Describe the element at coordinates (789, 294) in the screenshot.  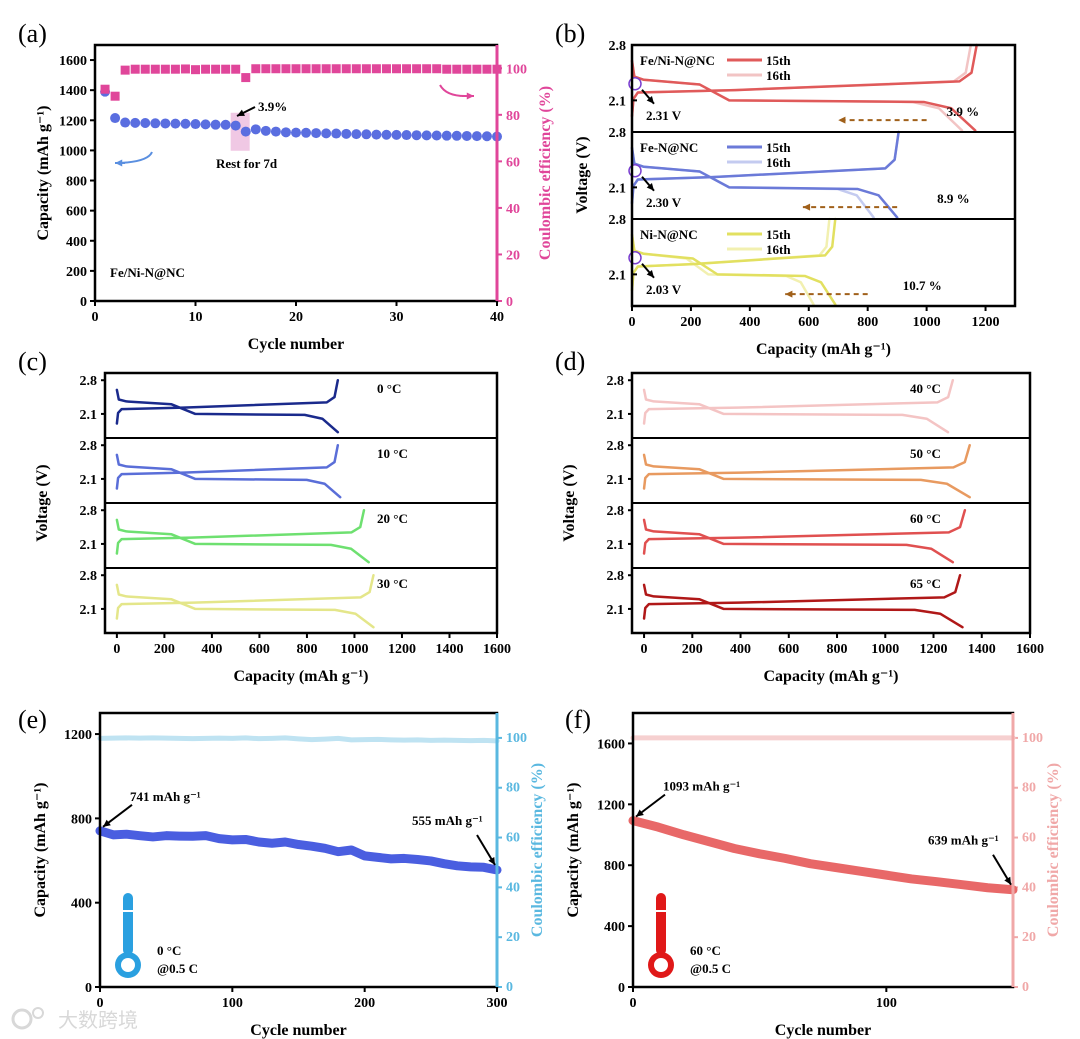
I see `fade-arrow-head` at that location.